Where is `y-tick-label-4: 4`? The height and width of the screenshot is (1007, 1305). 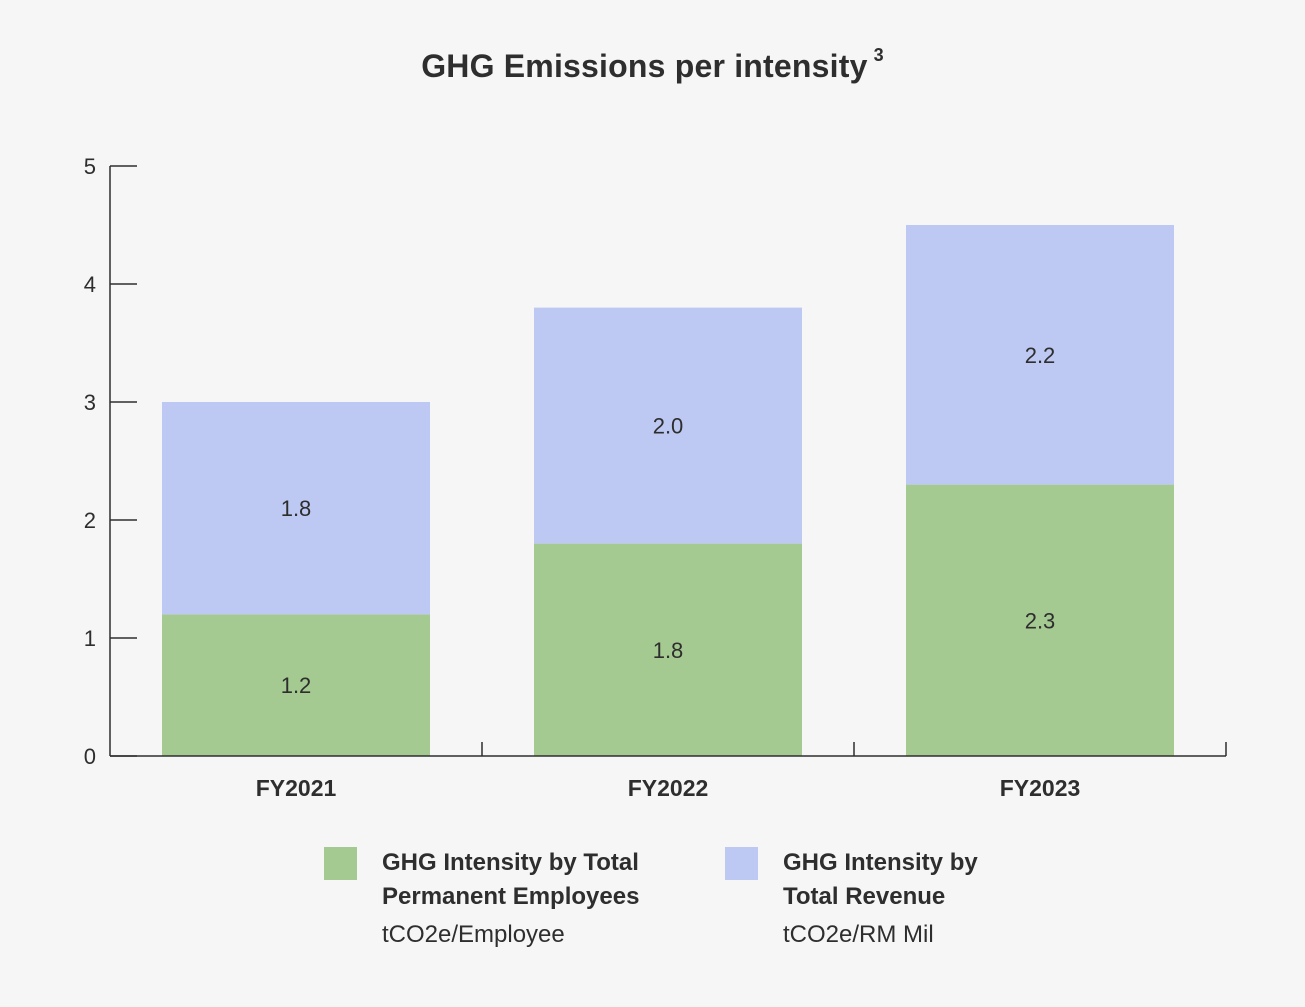
y-tick-label-4: 4 is located at coordinates (90, 284).